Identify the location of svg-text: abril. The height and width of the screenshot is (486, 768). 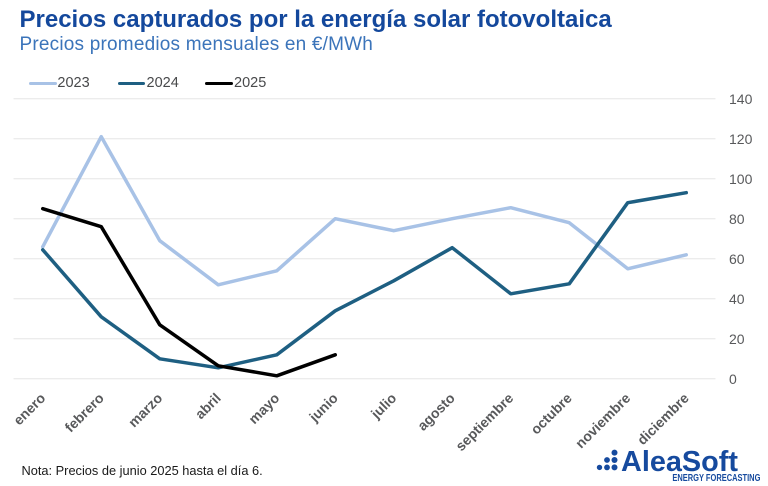
(208, 406).